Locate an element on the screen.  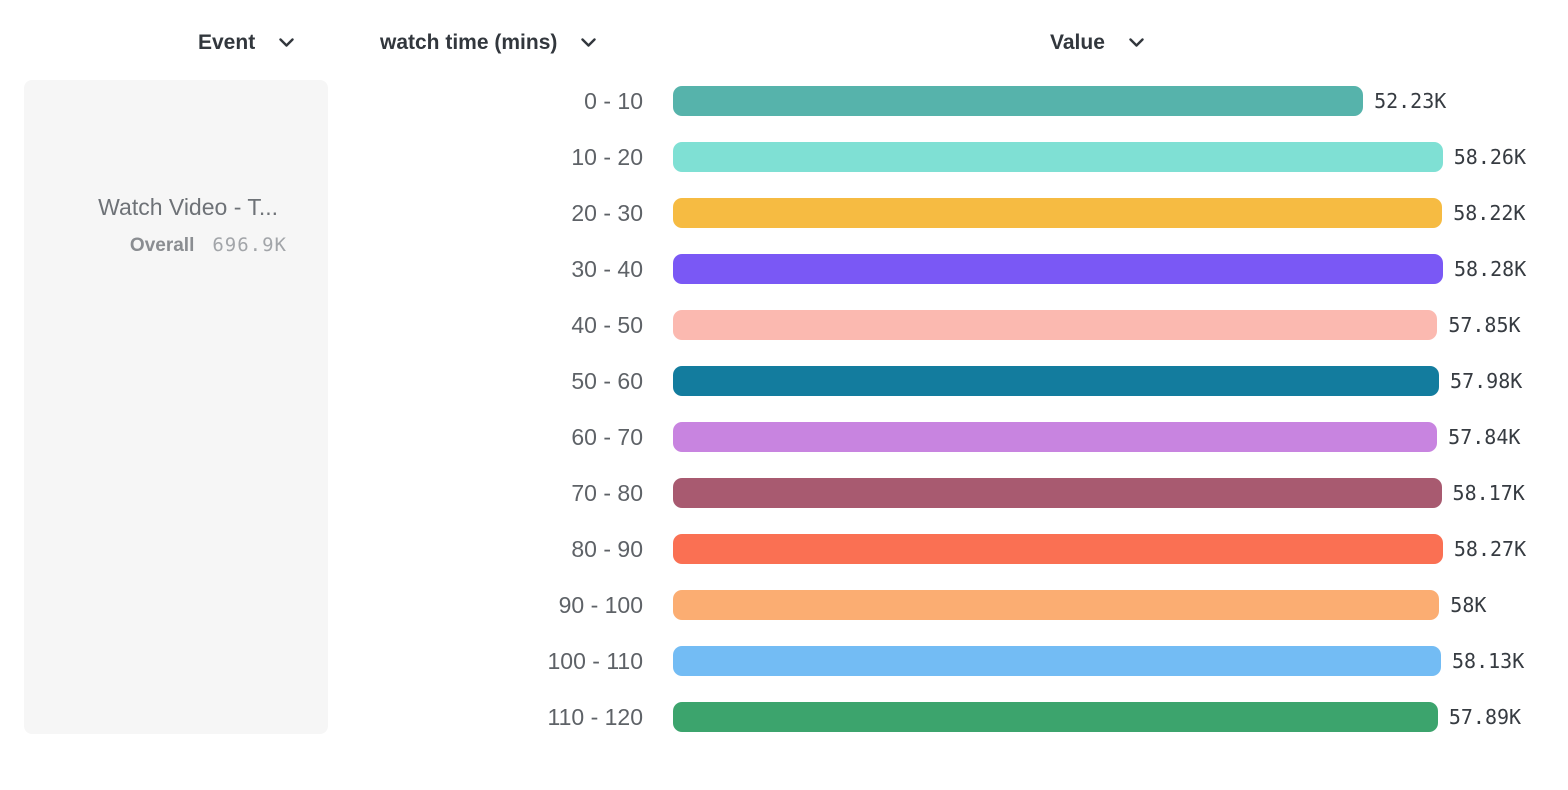
chart-row: 20 - 30 58.22K is located at coordinates (784, 213).